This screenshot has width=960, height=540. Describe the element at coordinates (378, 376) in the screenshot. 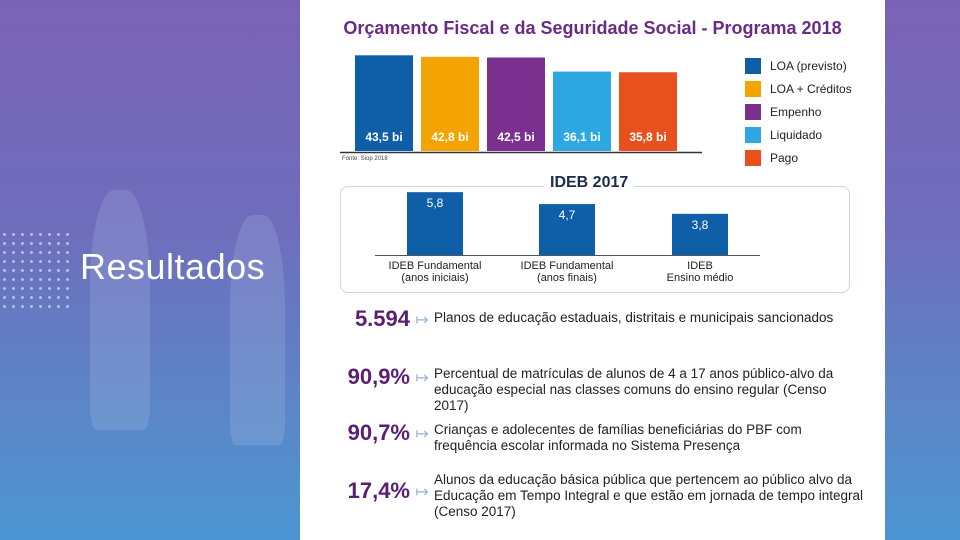

I see `stat-value: 90,9%` at that location.